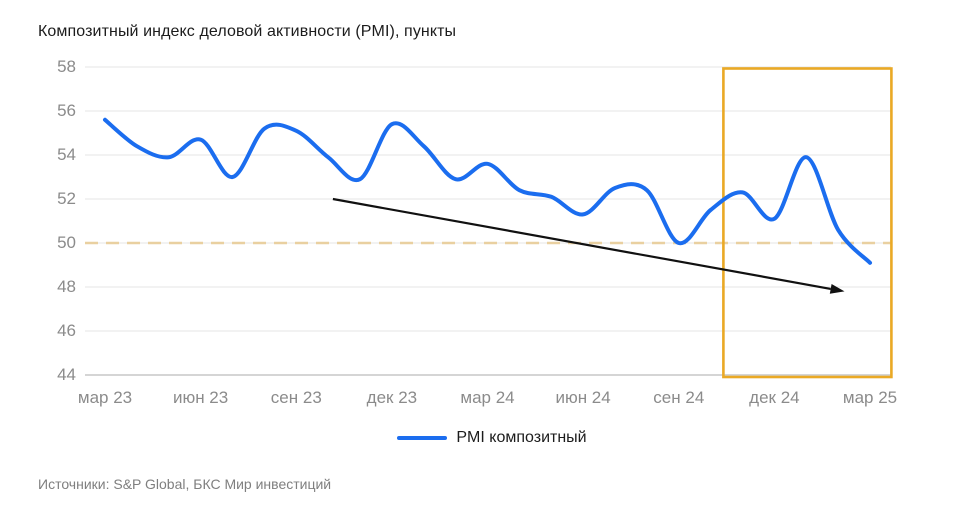 The image size is (956, 518). Describe the element at coordinates (66, 286) in the screenshot. I see `y-axis-tick-label: 48` at that location.